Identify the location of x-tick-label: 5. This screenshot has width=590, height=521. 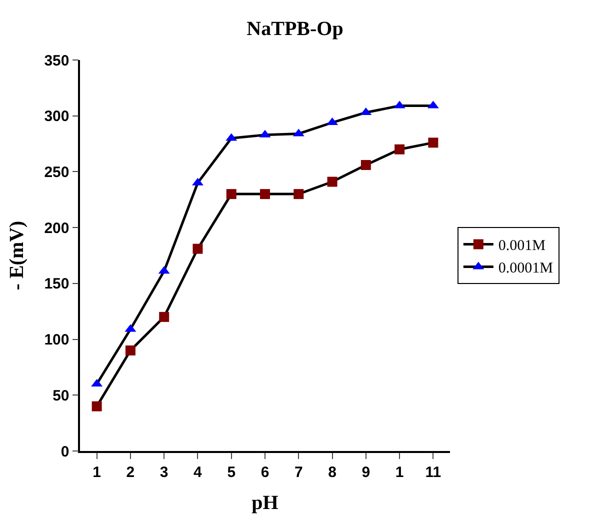
(231, 472).